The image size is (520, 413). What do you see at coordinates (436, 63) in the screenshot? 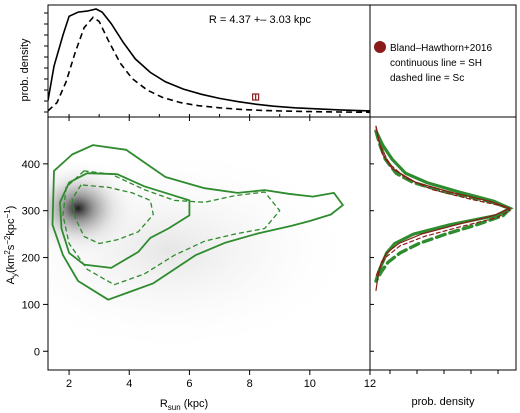
I see `legend-line-1: continuous line = SH` at bounding box center [436, 63].